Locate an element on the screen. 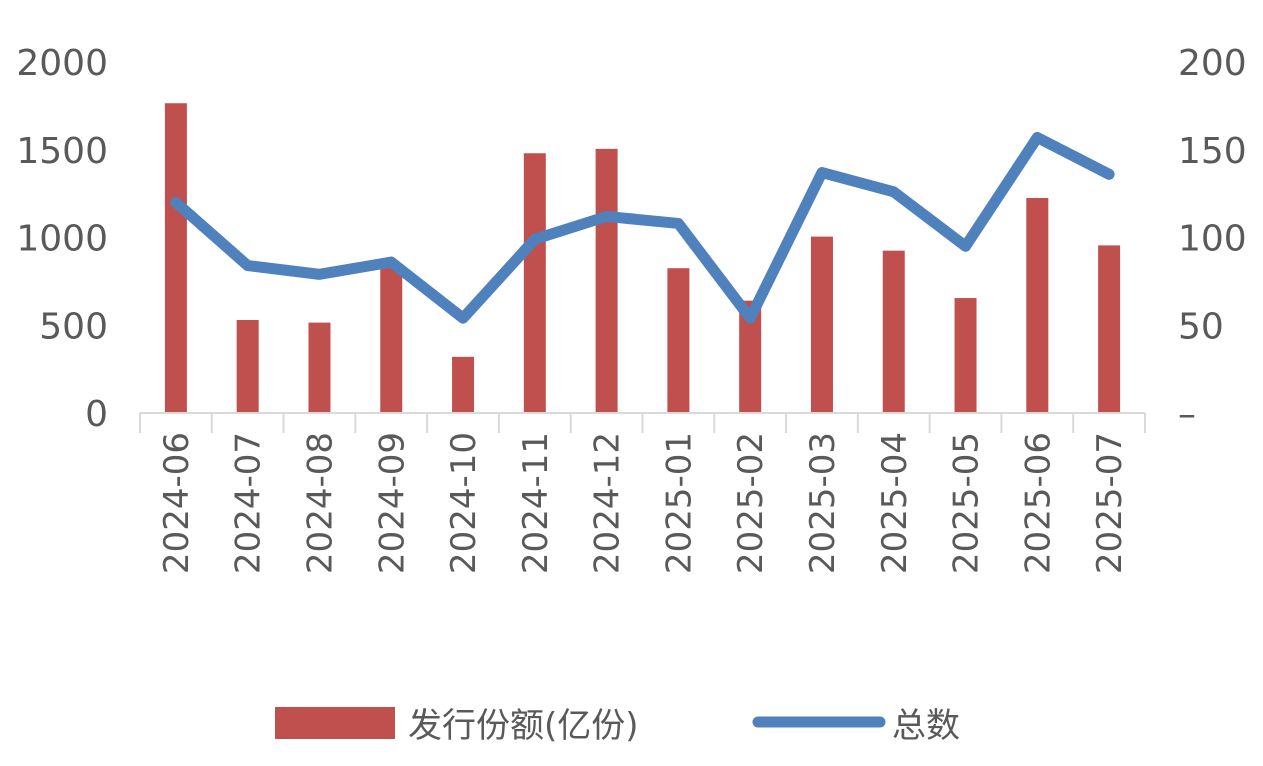  right-axis: – 50 100 150 200 is located at coordinates (1212, 239).